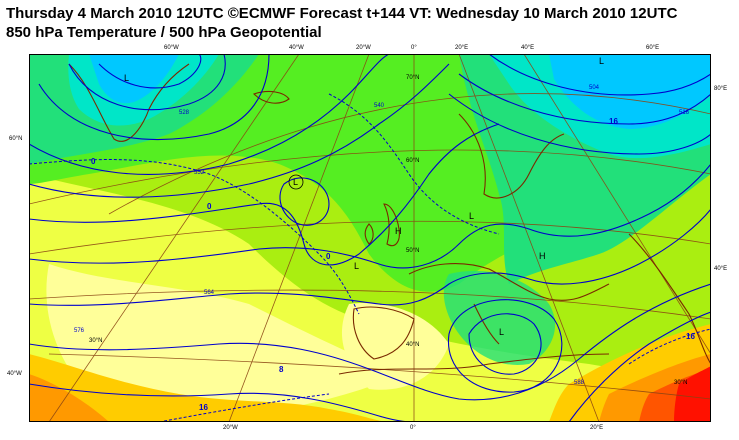  Describe the element at coordinates (684, 113) in the screenshot. I see `contour-label-516: 516` at that location.